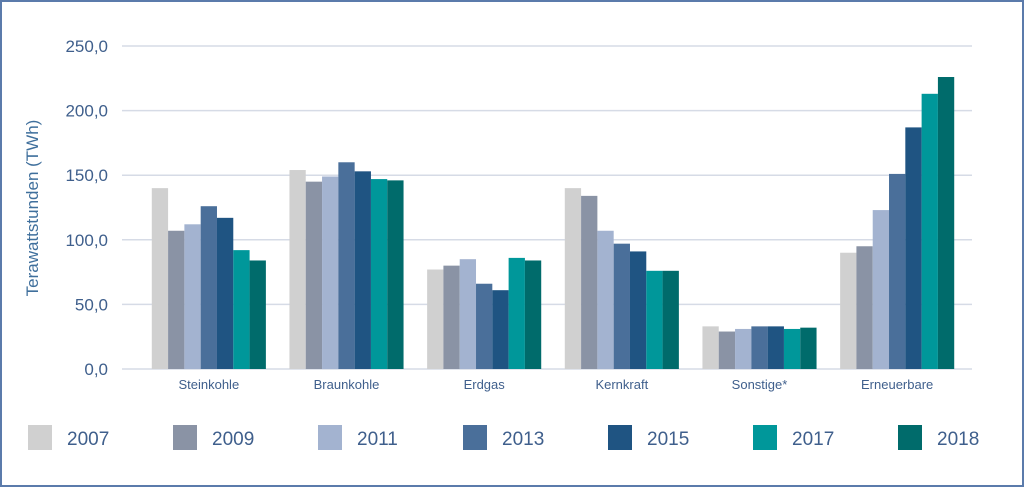  What do you see at coordinates (225, 293) in the screenshot?
I see `bar-2015-Steinkohle` at bounding box center [225, 293].